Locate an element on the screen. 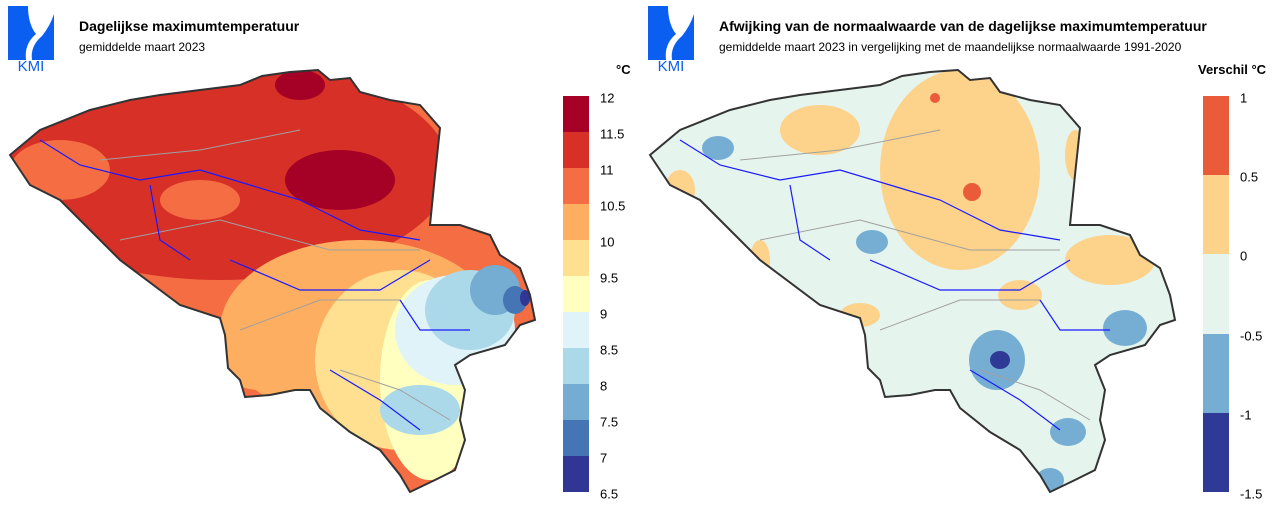 The width and height of the screenshot is (1280, 507). left-subtitle: gemiddelde maart 2023 is located at coordinates (142, 47).